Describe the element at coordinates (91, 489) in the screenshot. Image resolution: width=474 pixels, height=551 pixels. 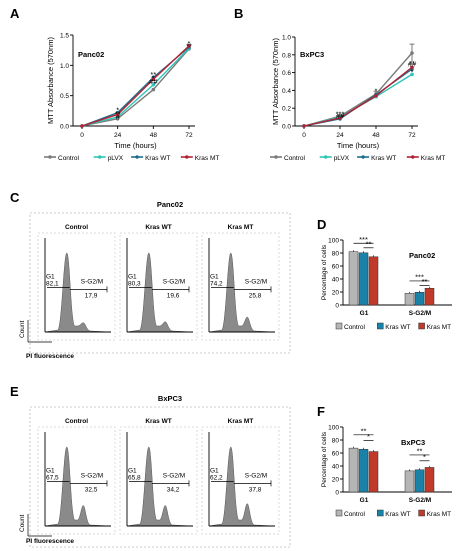
I see `sg2m-value: 32,5` at that location.